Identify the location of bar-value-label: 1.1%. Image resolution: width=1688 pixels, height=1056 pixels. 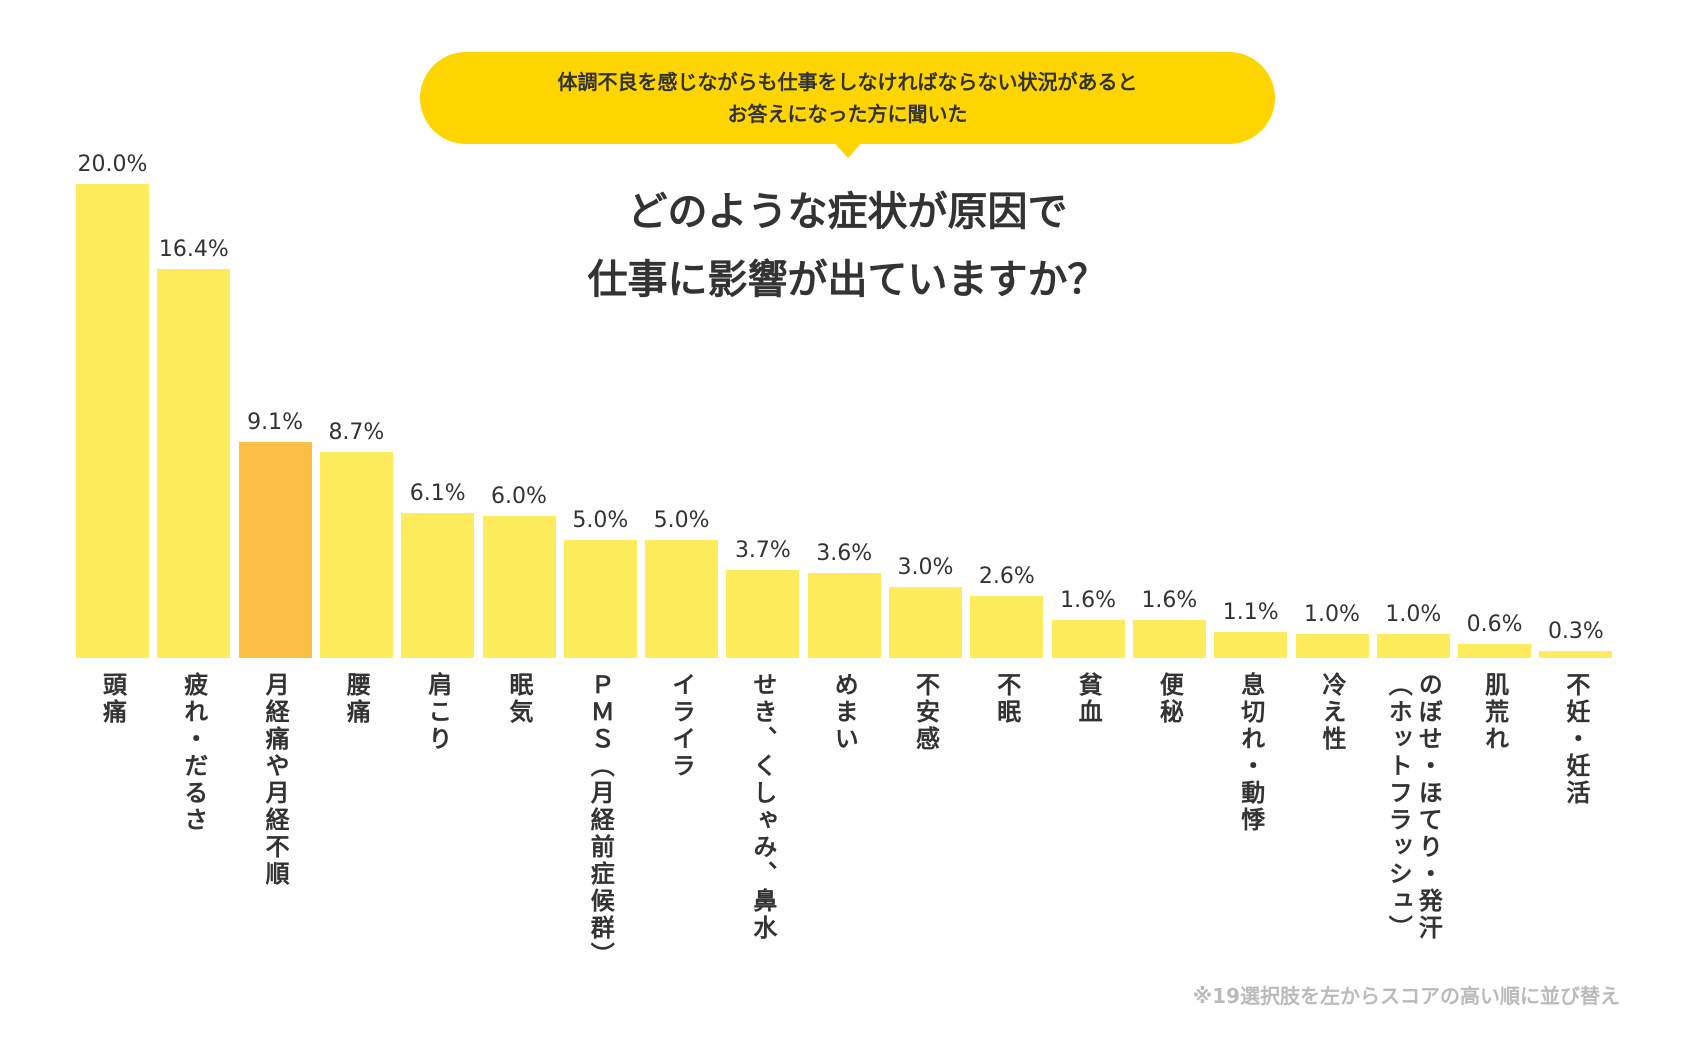
(1250, 612).